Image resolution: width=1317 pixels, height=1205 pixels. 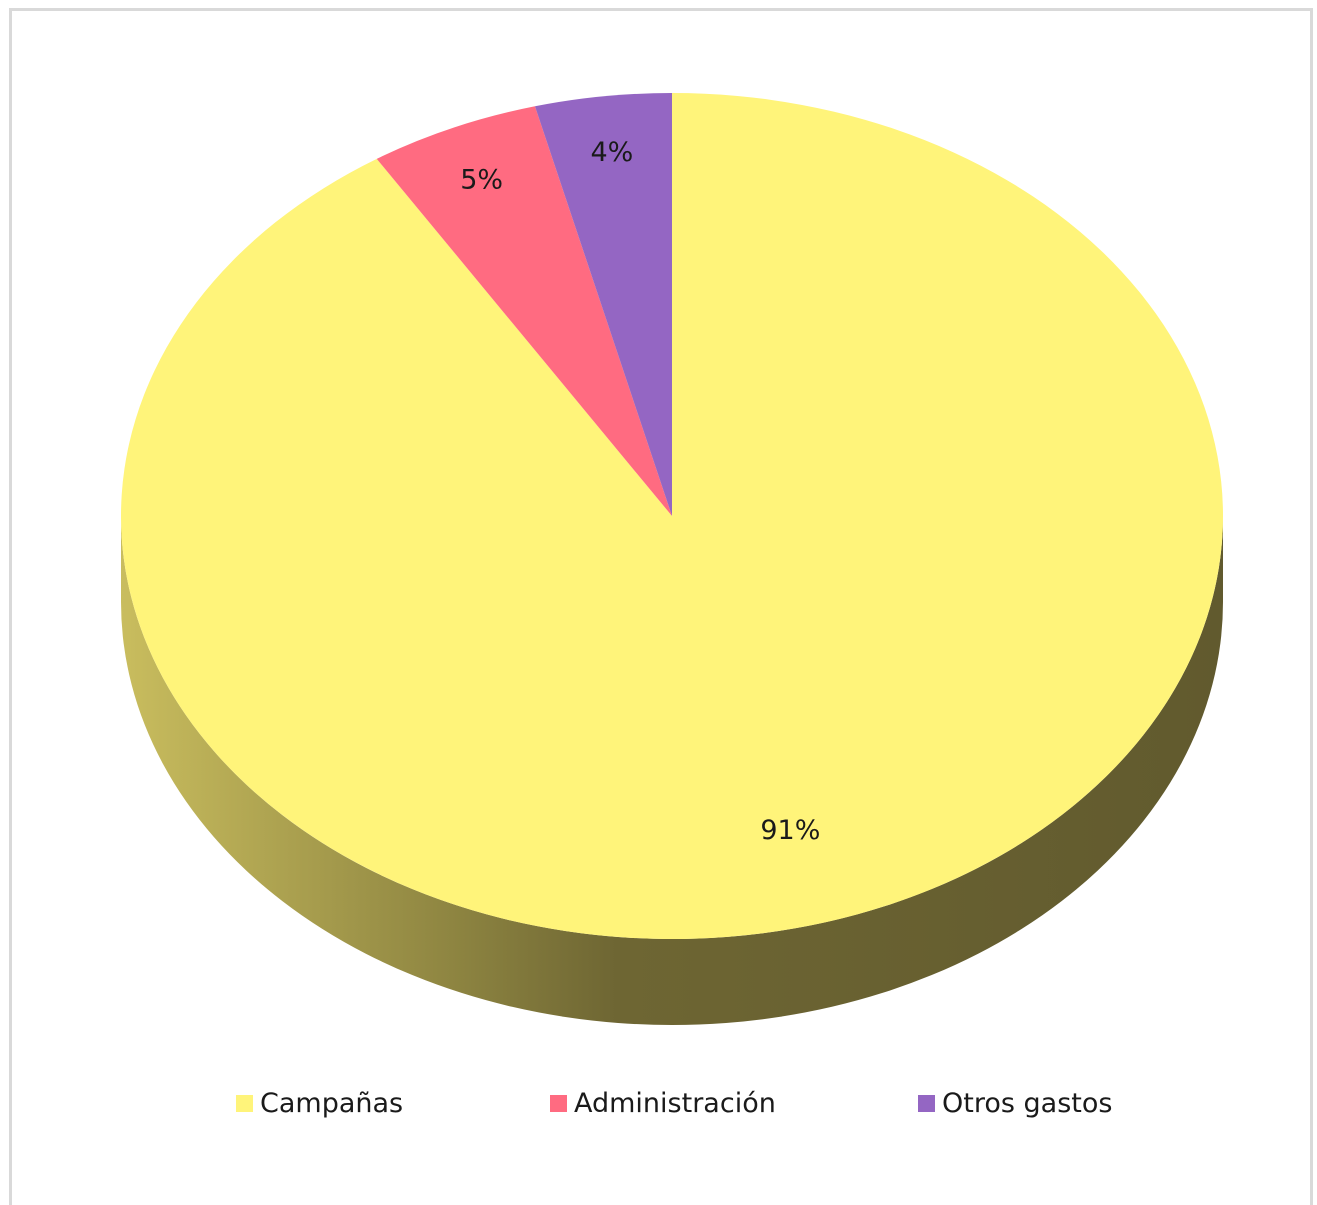 I want to click on legend-label-administracion: Administración, so click(x=675, y=1103).